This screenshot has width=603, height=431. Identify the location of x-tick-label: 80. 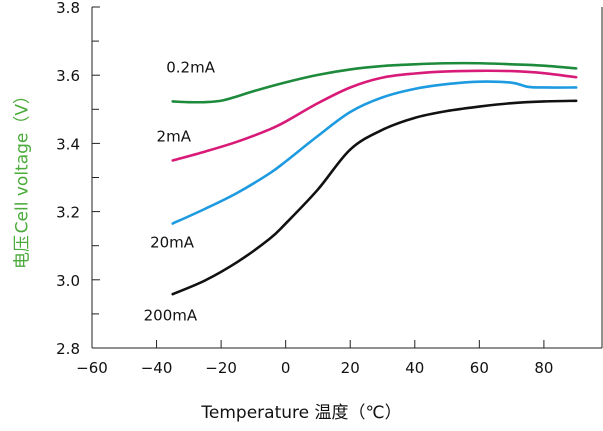
(543, 368).